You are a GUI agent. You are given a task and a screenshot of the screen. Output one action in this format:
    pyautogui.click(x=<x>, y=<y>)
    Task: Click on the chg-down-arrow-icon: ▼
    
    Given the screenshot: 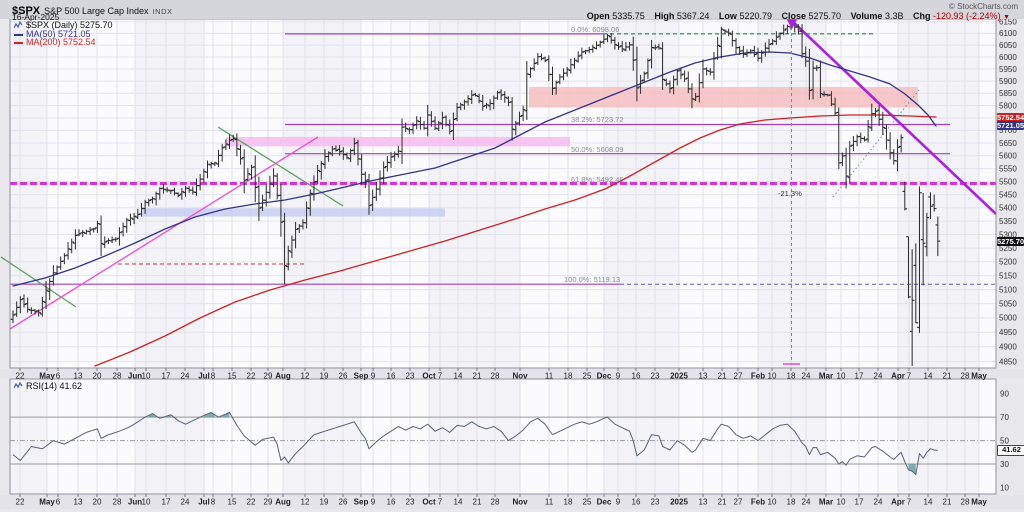 What is the action you would take?
    pyautogui.click(x=1006, y=17)
    